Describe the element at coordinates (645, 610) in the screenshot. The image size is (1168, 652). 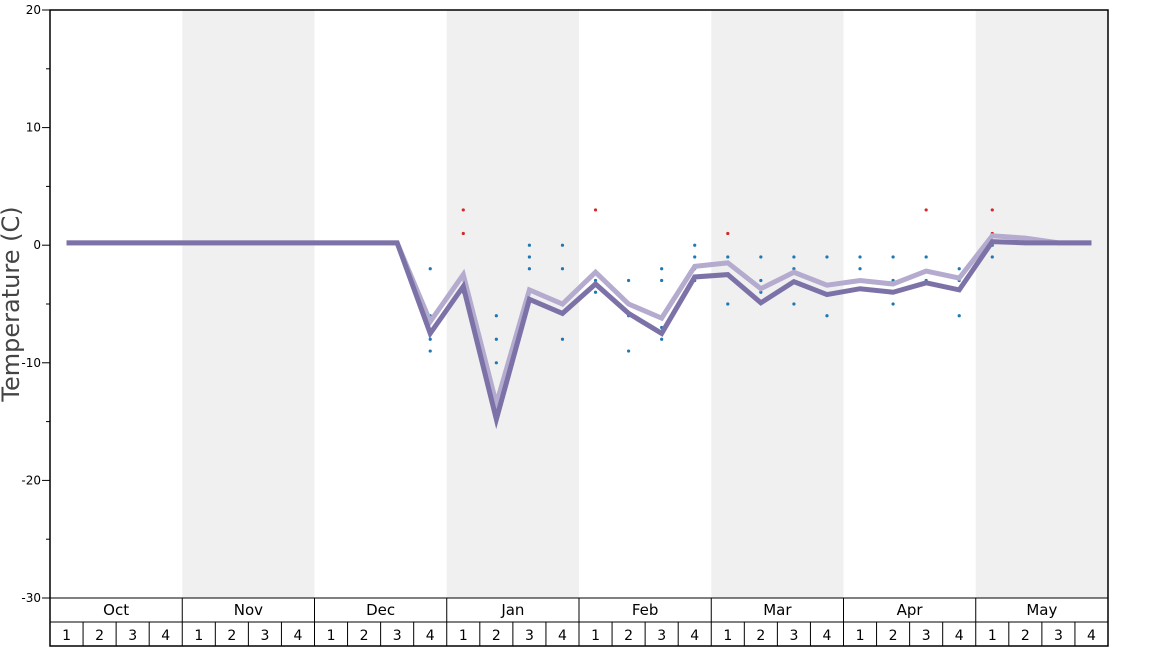
I see `month-label: Feb` at that location.